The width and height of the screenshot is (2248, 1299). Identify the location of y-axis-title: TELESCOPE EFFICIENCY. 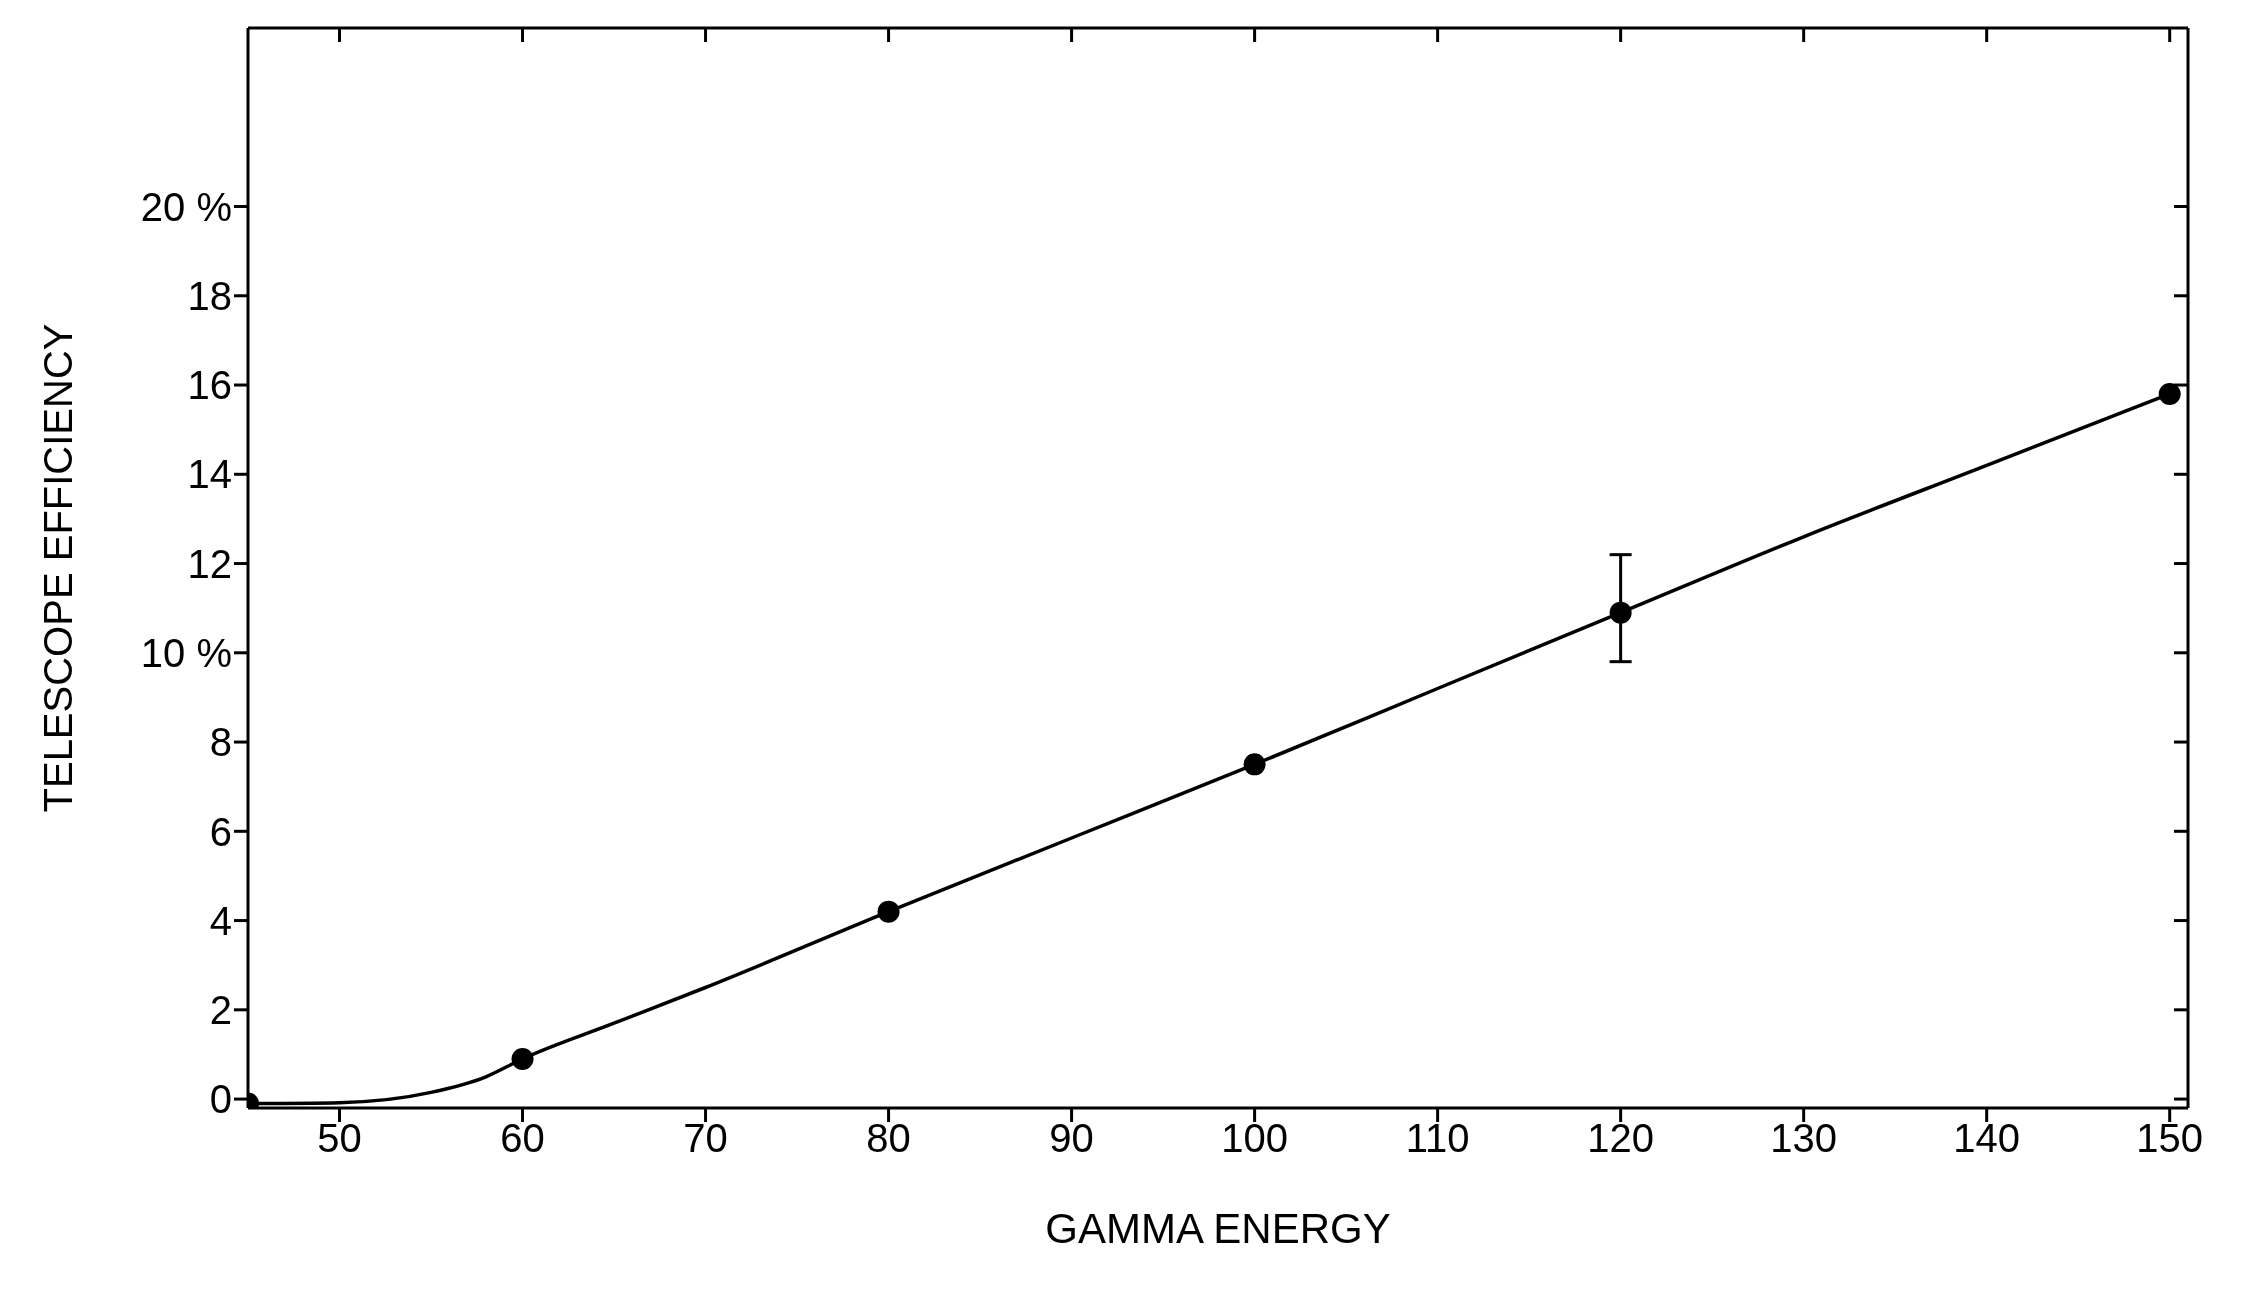
(58, 568).